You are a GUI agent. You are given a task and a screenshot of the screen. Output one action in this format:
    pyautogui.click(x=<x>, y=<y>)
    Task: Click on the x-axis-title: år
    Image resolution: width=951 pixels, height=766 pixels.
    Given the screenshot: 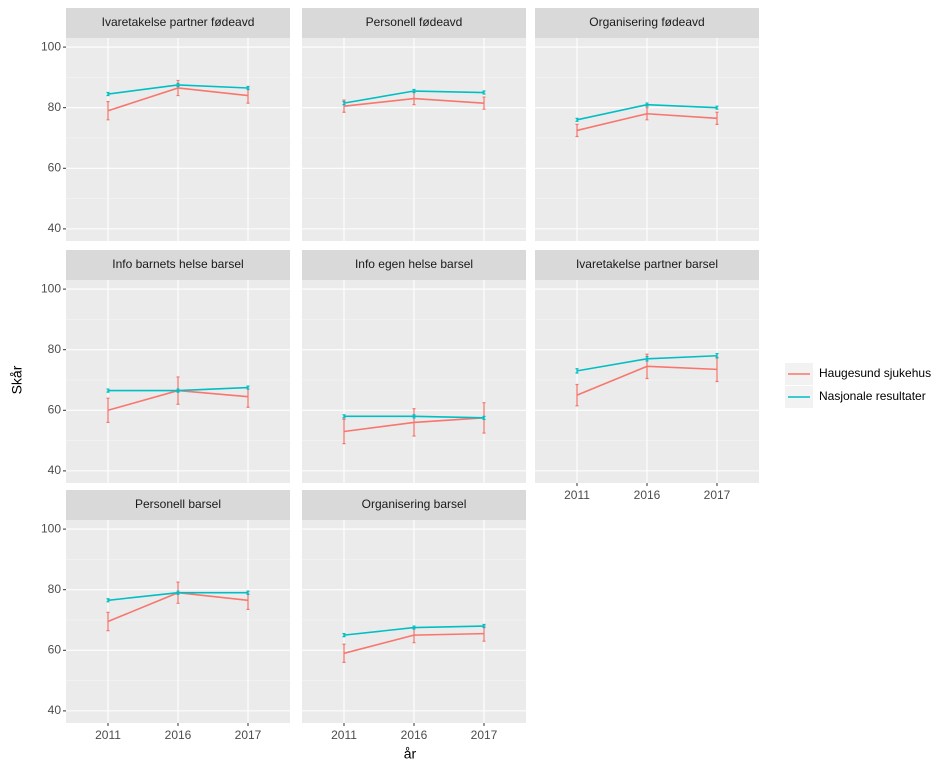 What is the action you would take?
    pyautogui.click(x=410, y=754)
    